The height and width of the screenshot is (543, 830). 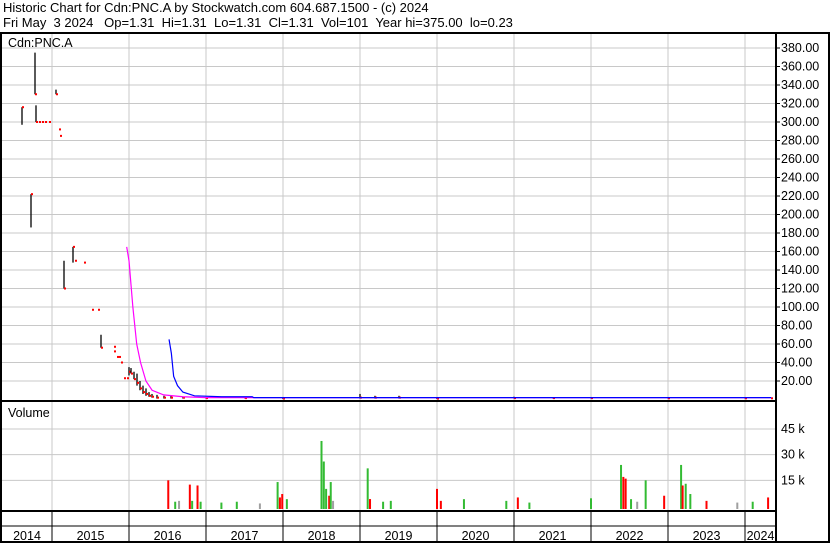 I want to click on volume-axis: 15 k 30 k 45 k, so click(x=793, y=454).